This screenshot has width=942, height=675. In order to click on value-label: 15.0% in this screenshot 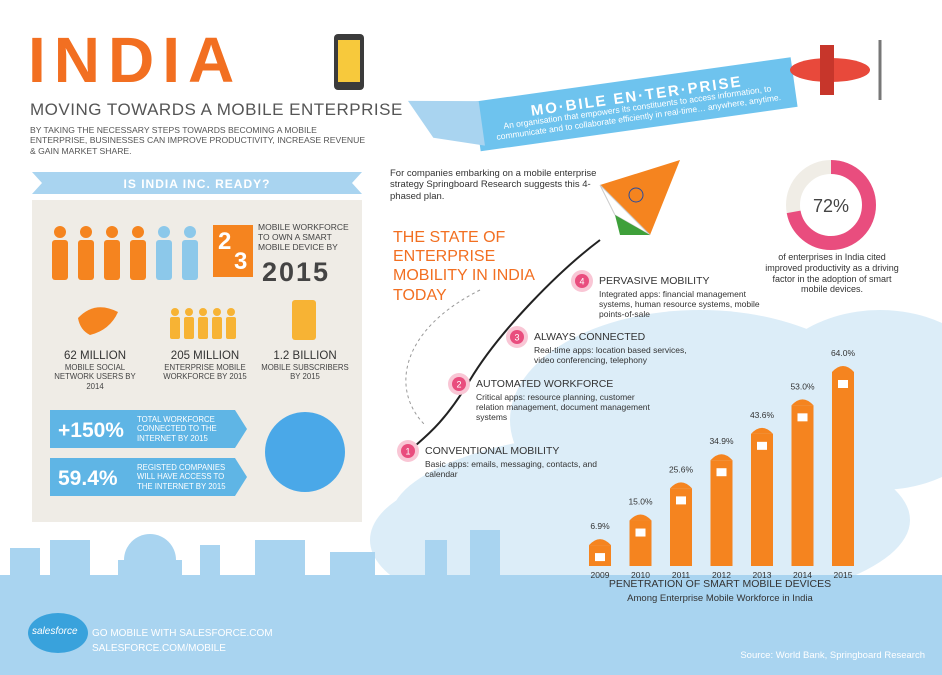, I will do `click(640, 502)`.